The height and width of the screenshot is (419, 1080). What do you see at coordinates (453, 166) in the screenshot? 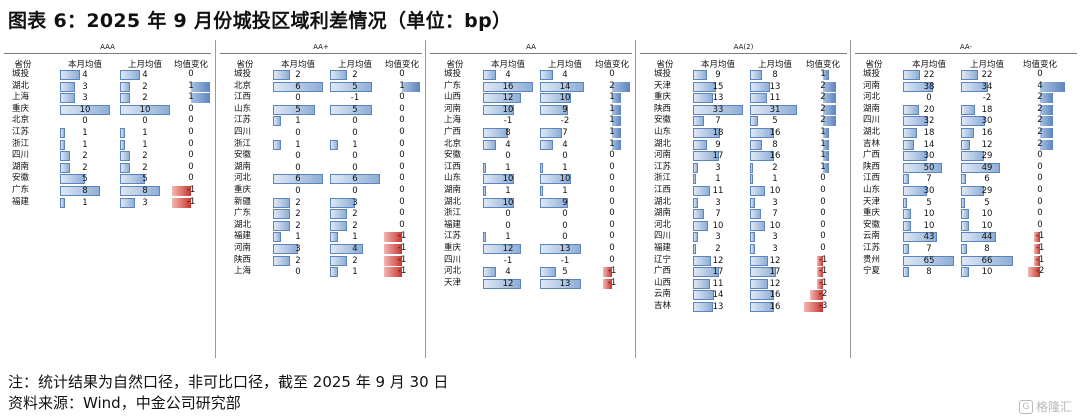
I see `province-label: 江西` at bounding box center [453, 166].